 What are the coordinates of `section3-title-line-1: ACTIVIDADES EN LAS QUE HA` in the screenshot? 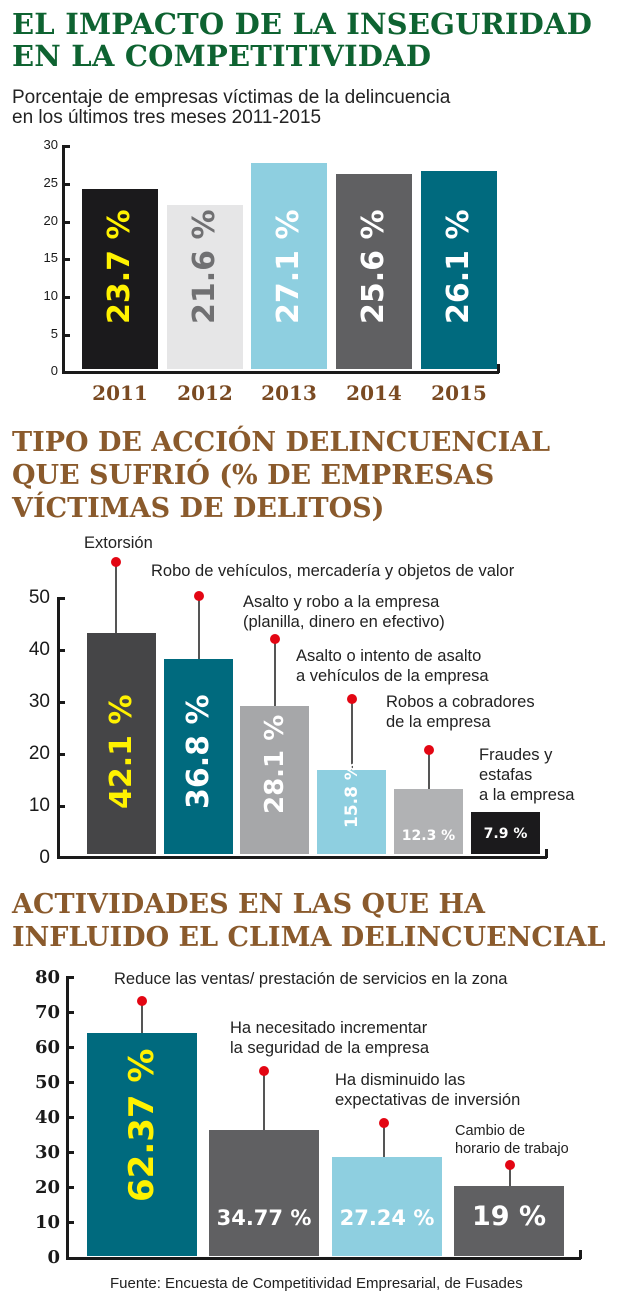 It's located at (248, 904).